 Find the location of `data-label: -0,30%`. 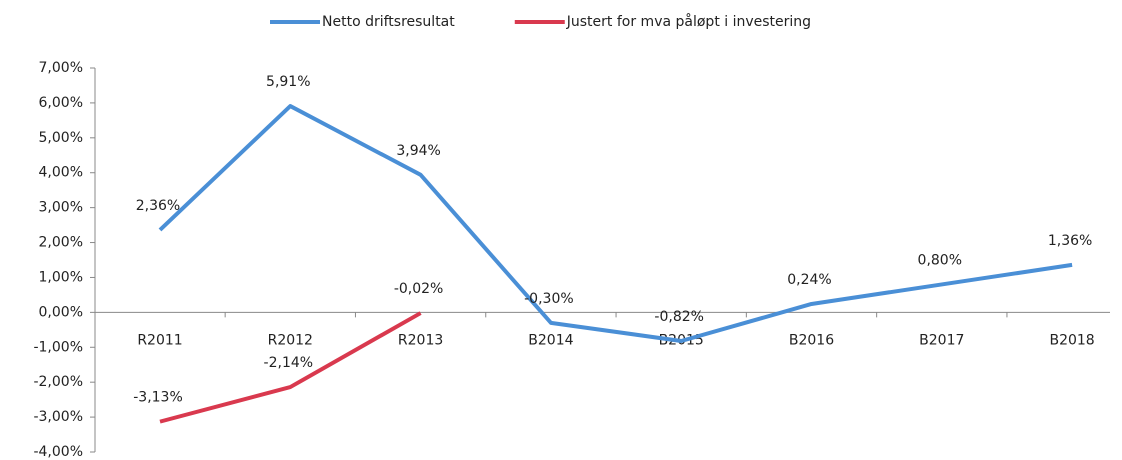

data-label: -0,30% is located at coordinates (549, 299).